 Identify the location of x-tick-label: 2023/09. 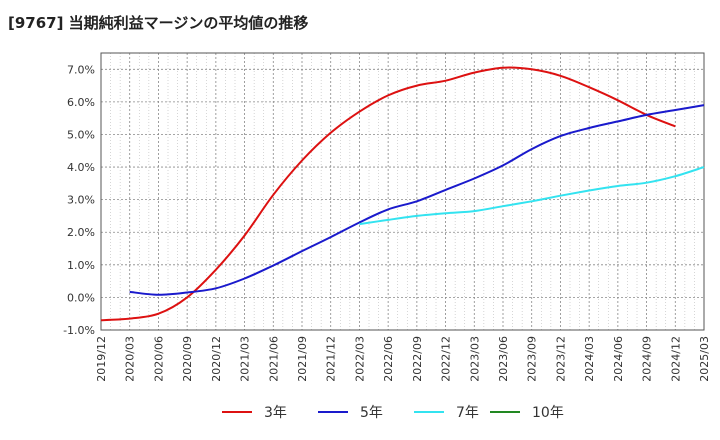
(532, 359).